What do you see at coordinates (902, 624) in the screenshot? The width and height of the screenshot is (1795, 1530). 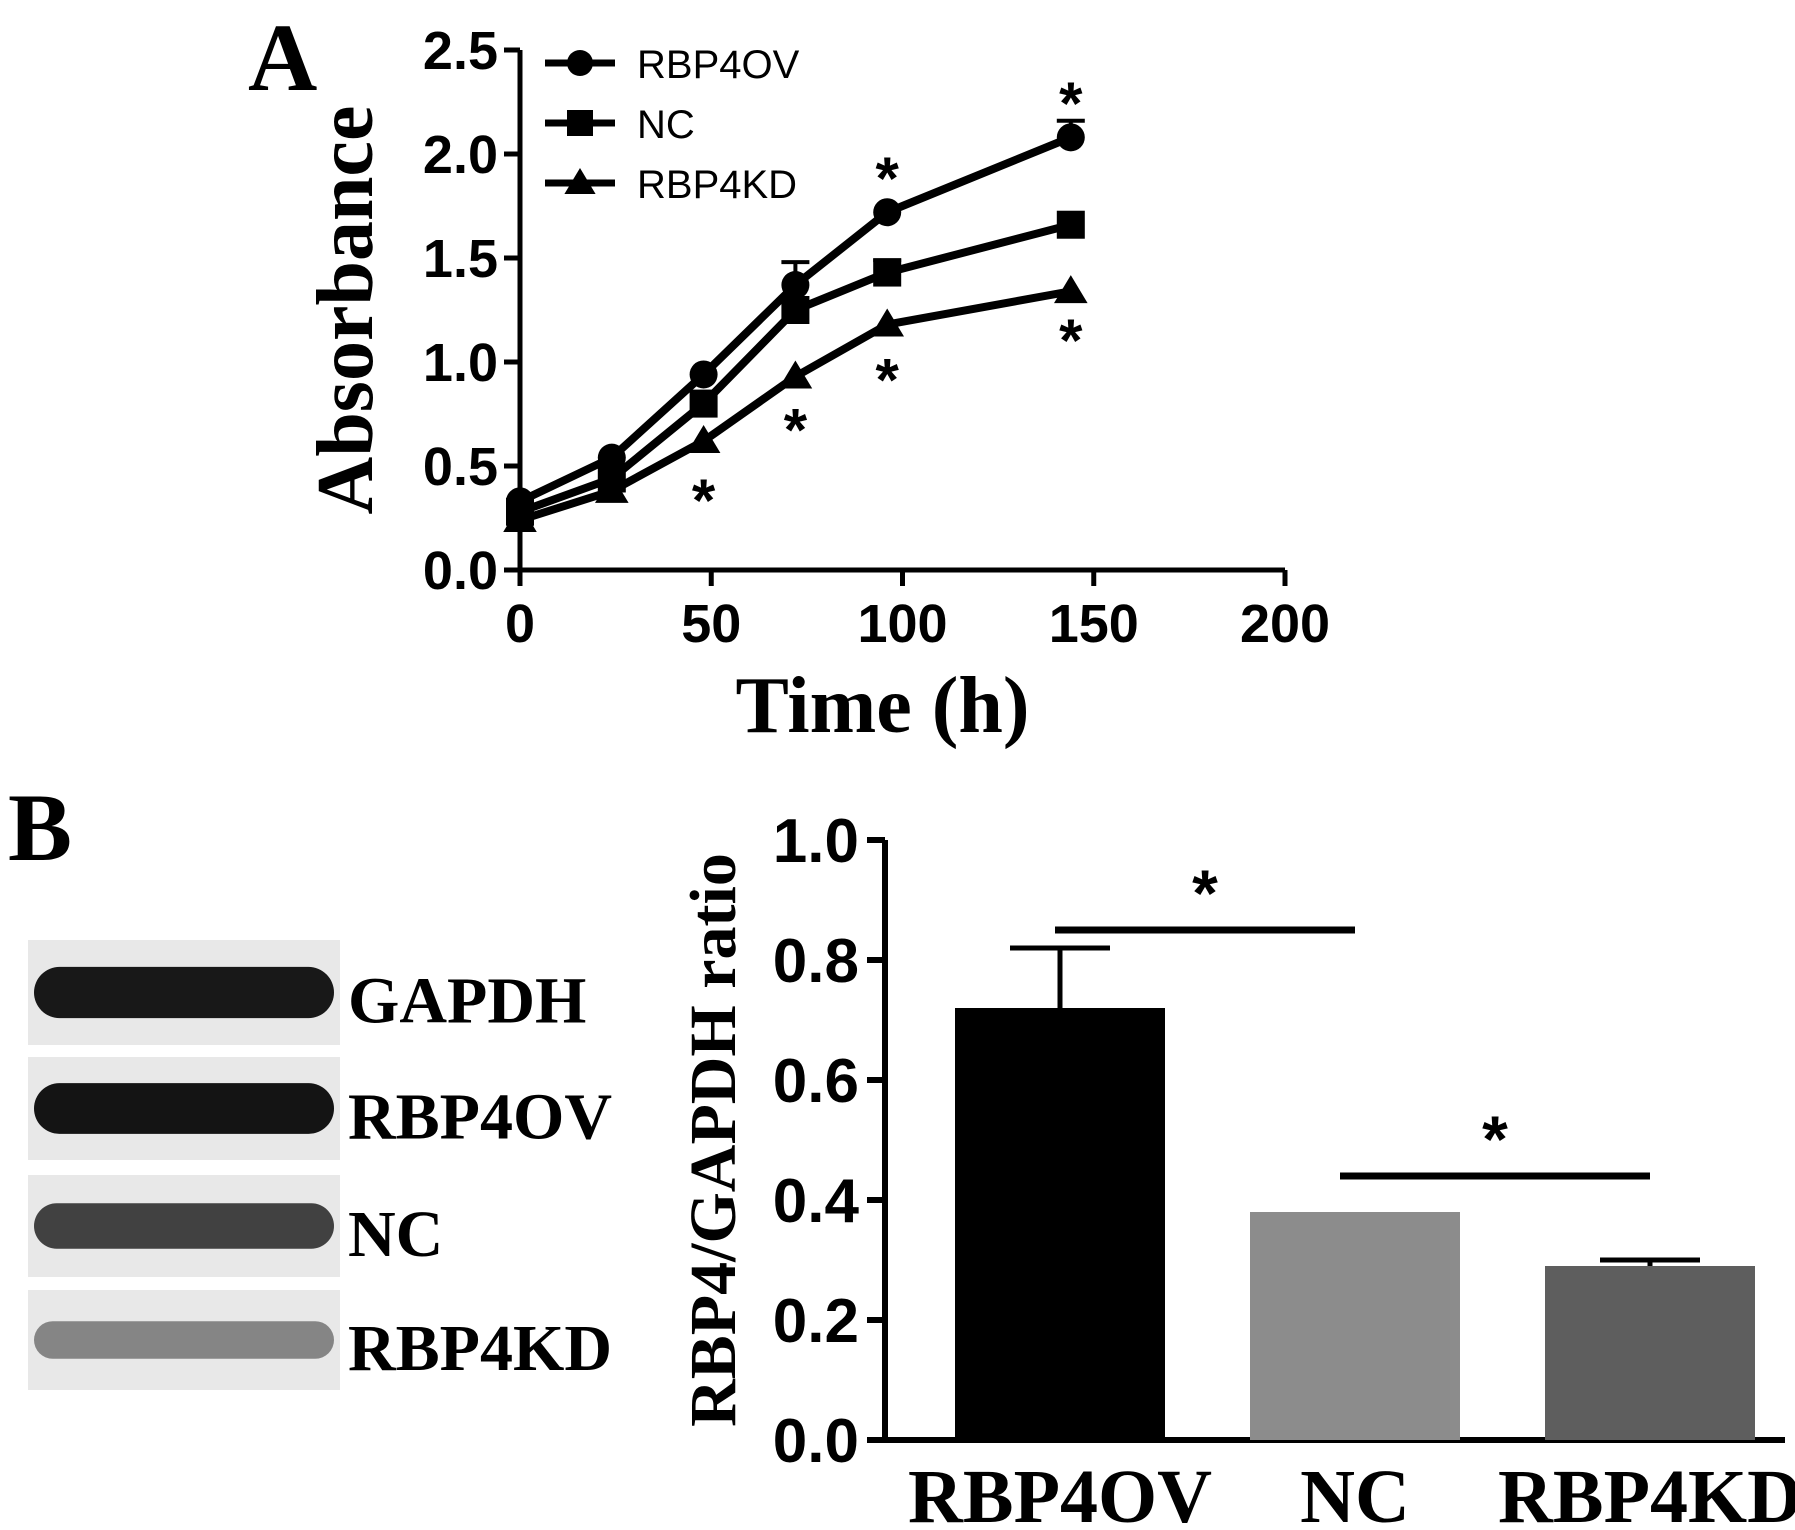 I see `x-tick-label: 100` at bounding box center [902, 624].